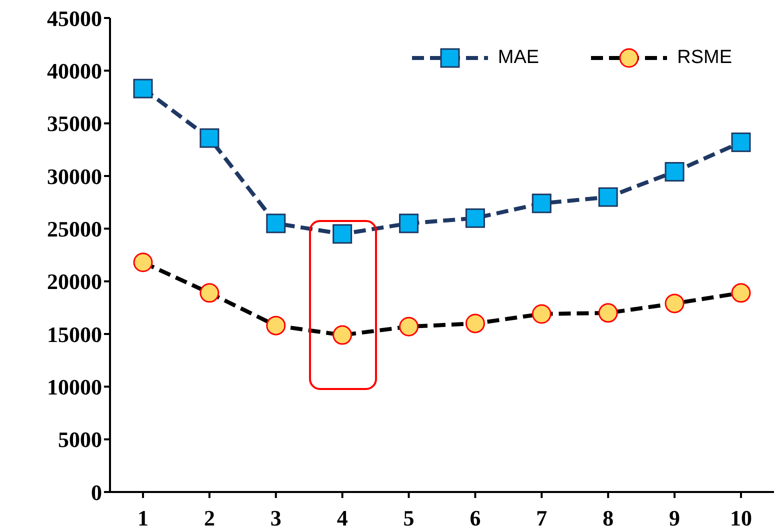  What do you see at coordinates (74, 123) in the screenshot?
I see `y-tick-label: 35000` at bounding box center [74, 123].